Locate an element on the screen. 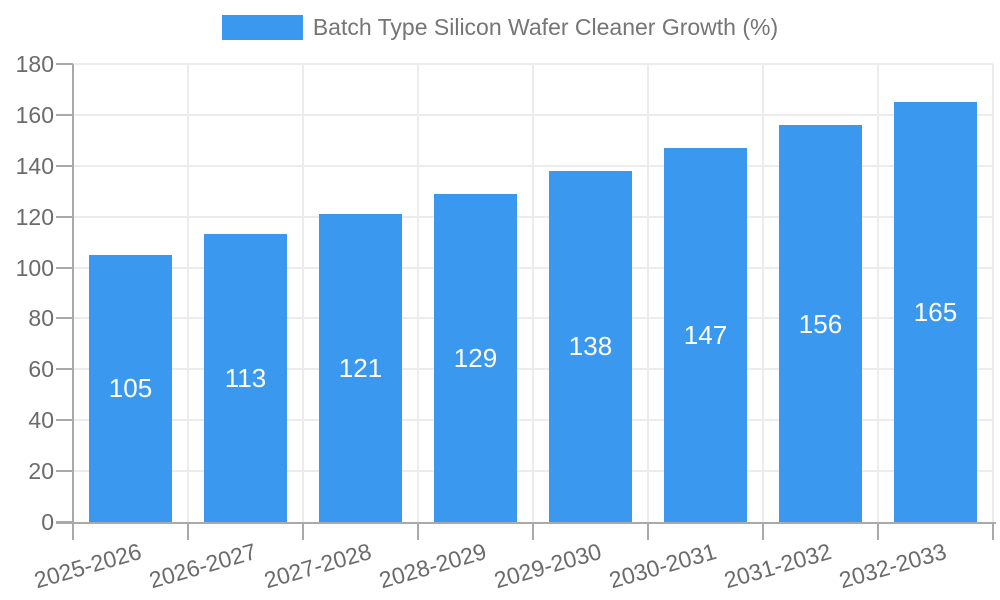  y-tick-label: 60 is located at coordinates (41, 369).